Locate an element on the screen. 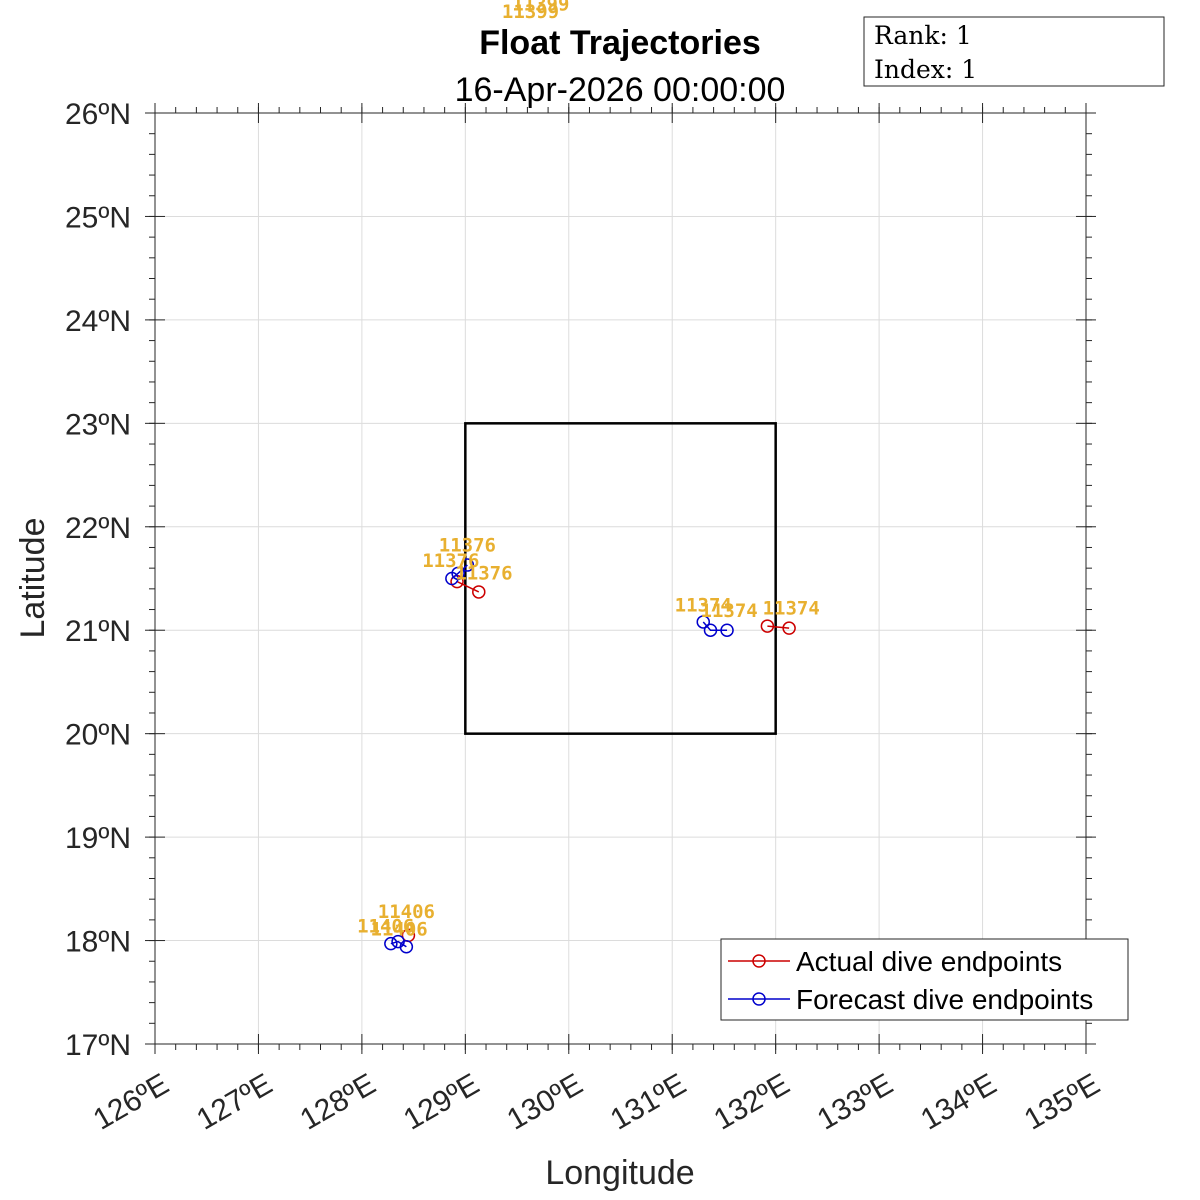 The height and width of the screenshot is (1200, 1200). region-box-layer is located at coordinates (620, 578).